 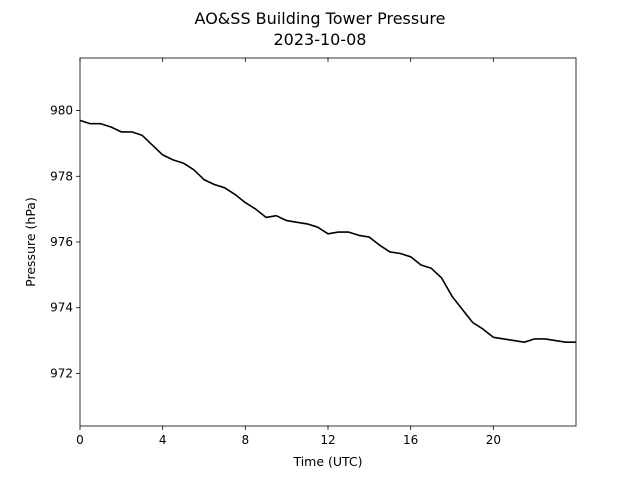 What do you see at coordinates (327, 440) in the screenshot?
I see `x-tick-label: 12` at bounding box center [327, 440].